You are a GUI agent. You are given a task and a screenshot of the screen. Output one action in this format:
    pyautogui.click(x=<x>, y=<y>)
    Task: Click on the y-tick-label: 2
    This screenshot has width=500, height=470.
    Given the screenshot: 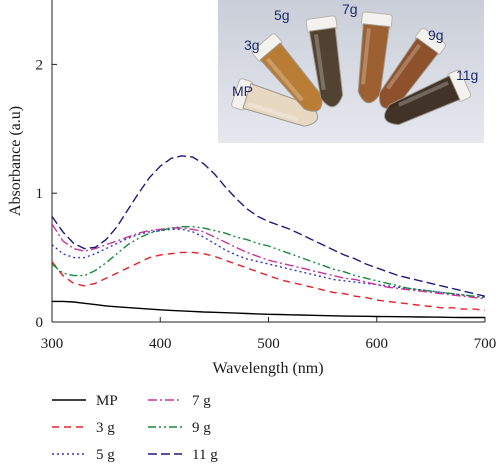 What is the action you would take?
    pyautogui.click(x=40, y=65)
    